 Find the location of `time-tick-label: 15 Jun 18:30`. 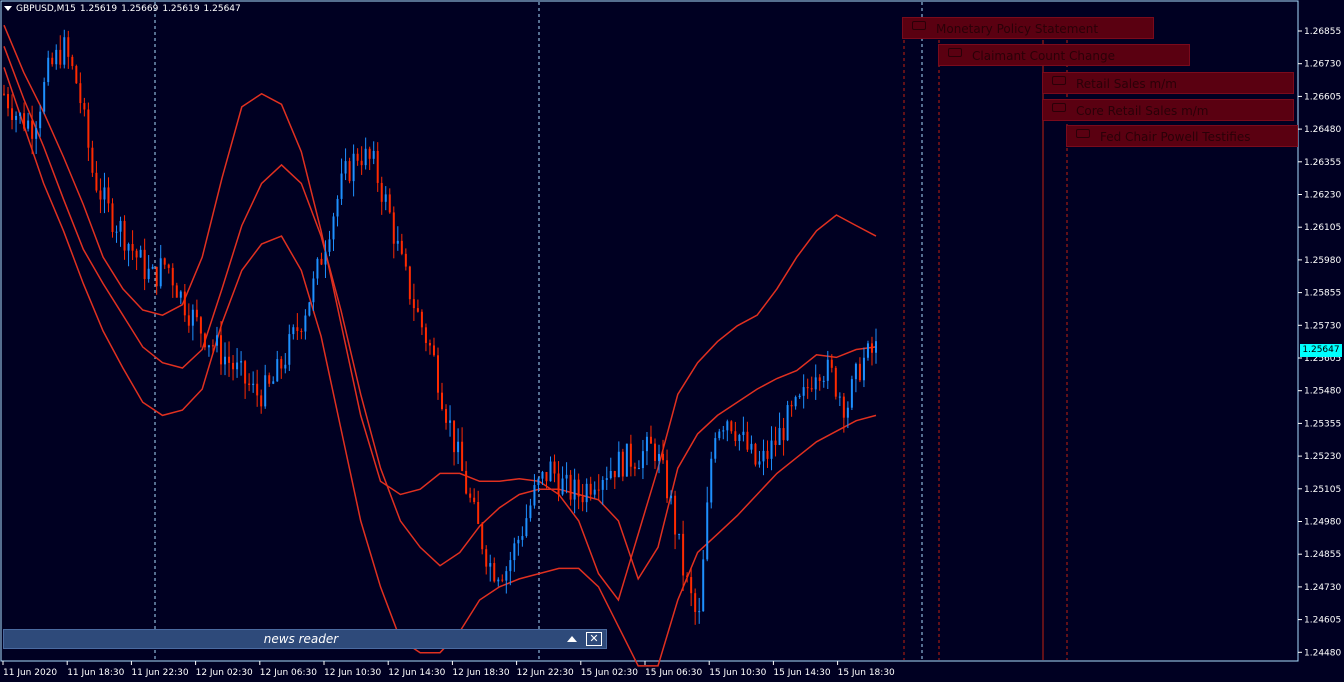

time-tick-label: 15 Jun 18:30 is located at coordinates (866, 673).